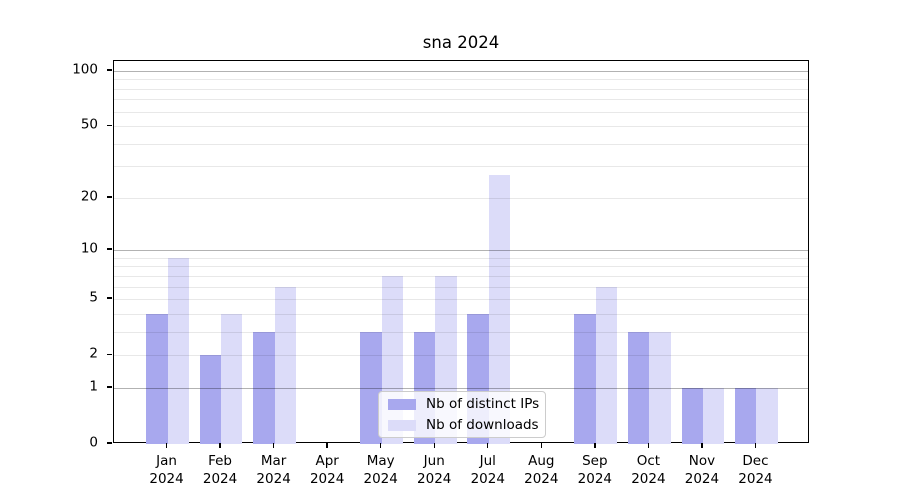  What do you see at coordinates (692, 415) in the screenshot?
I see `bar-distinct-ips-nov` at bounding box center [692, 415].